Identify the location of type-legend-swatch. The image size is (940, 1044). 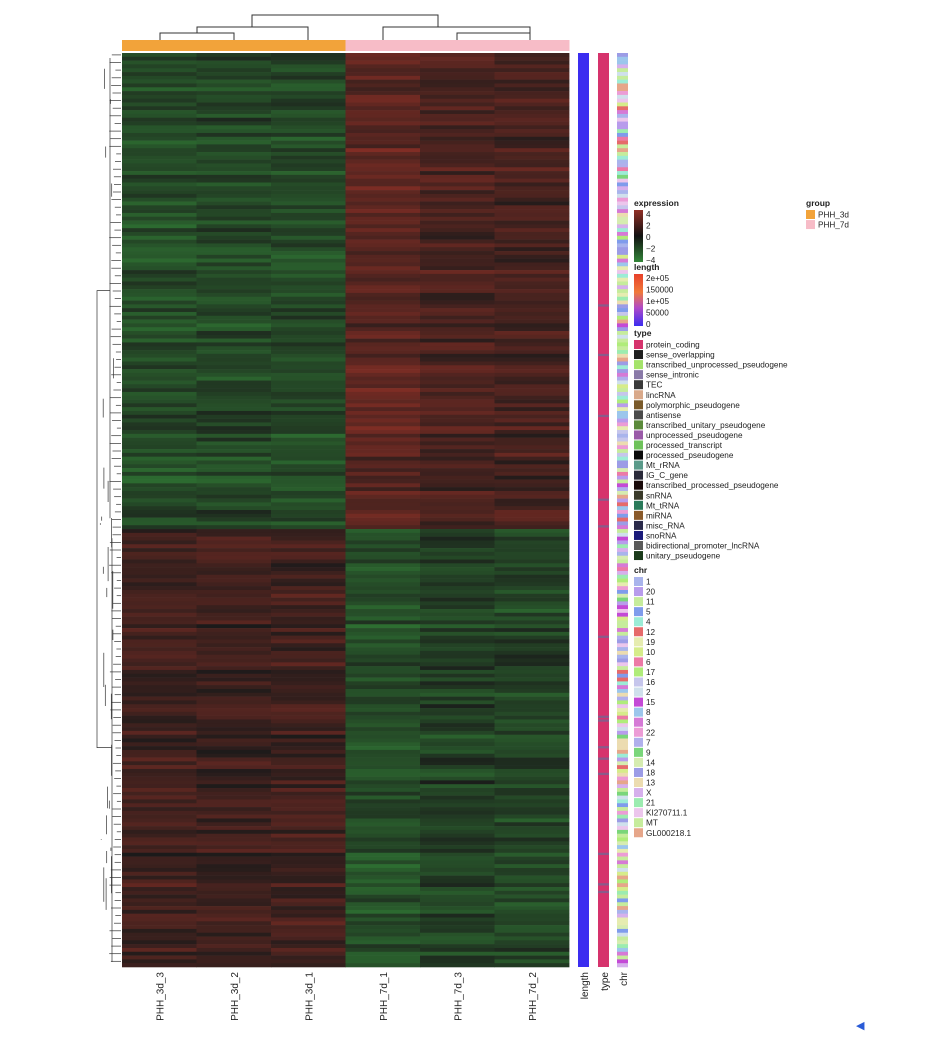
(638, 445).